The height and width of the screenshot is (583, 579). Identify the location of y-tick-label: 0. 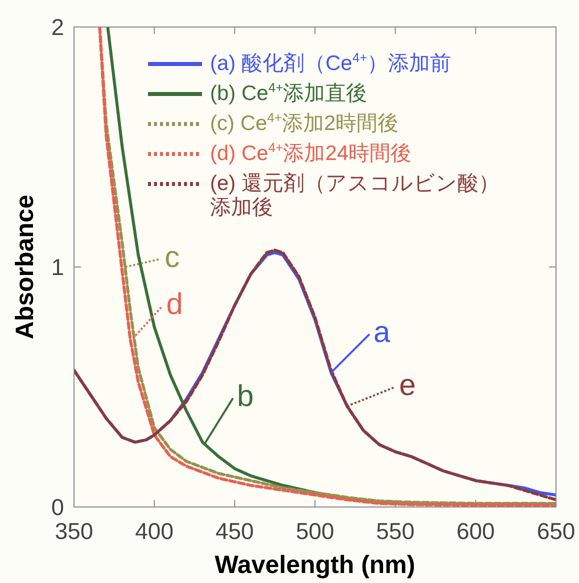
(57, 507).